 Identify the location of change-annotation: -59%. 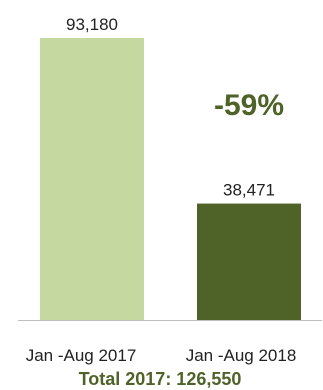
(249, 105).